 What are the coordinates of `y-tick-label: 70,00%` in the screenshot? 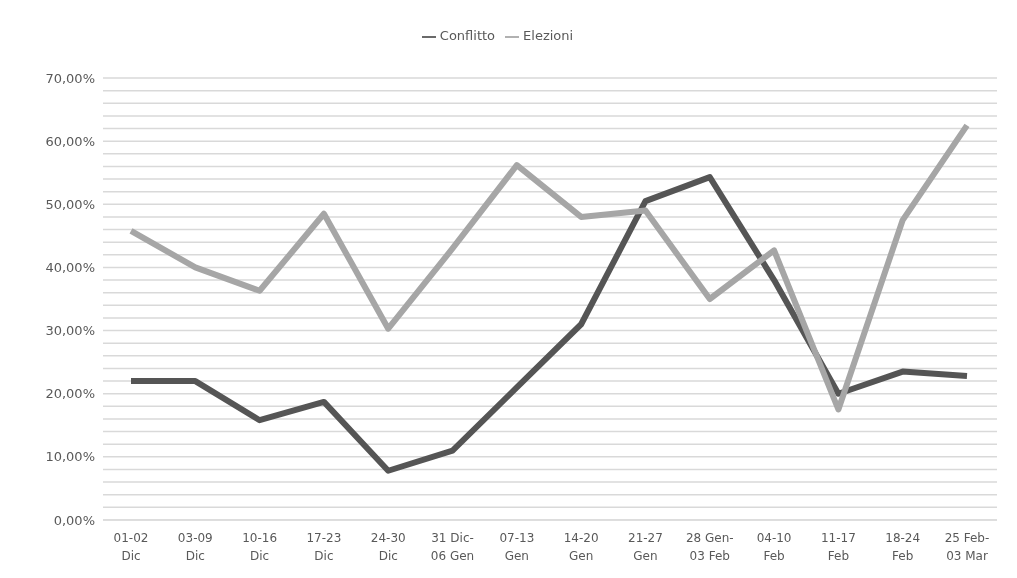 It's located at (70, 78).